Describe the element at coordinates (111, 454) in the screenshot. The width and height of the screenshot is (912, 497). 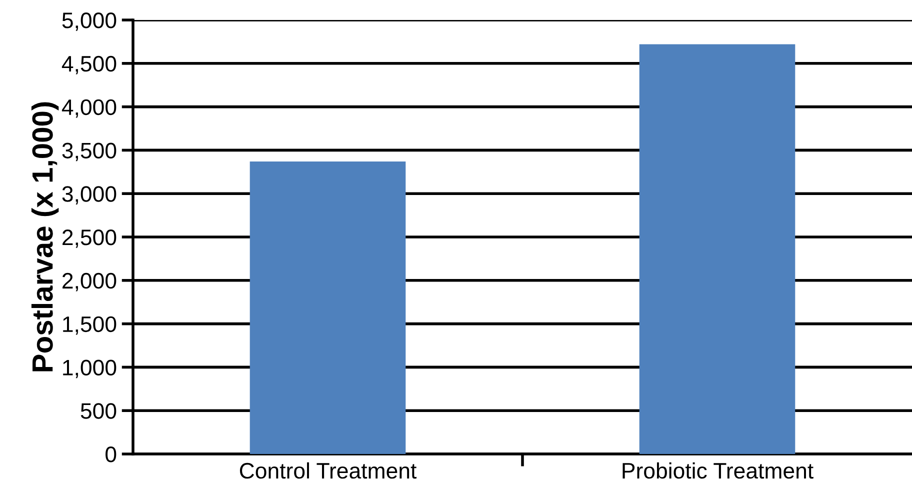
I see `y-tick-label: 0` at that location.